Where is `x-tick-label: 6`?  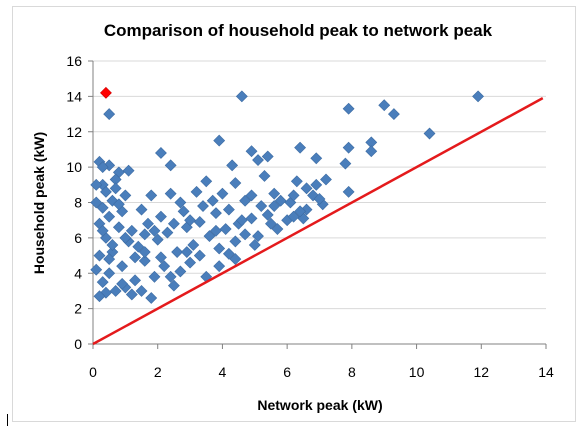 x-tick-label: 6 is located at coordinates (287, 372).